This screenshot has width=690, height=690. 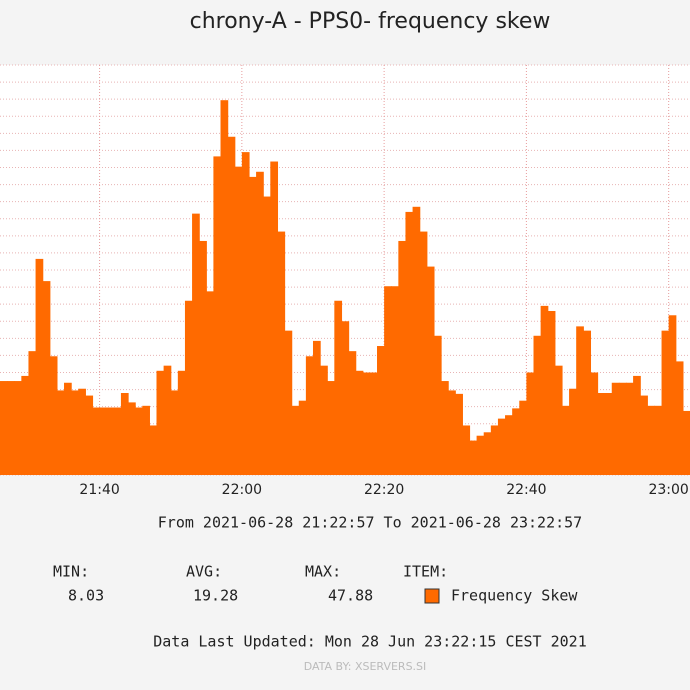 What do you see at coordinates (204, 572) in the screenshot?
I see `stat-label: AVG:` at bounding box center [204, 572].